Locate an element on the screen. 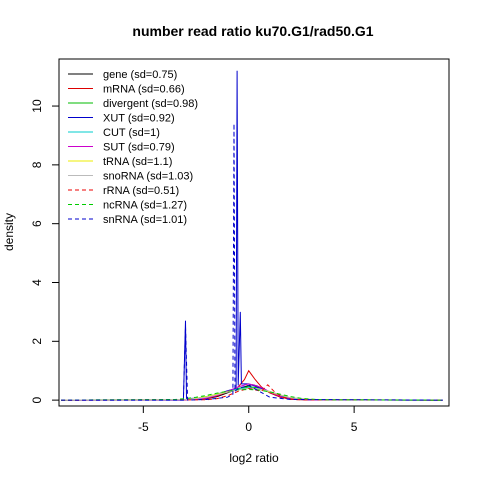 The image size is (480, 480). x-axis: -5 0 5 is located at coordinates (248, 419).